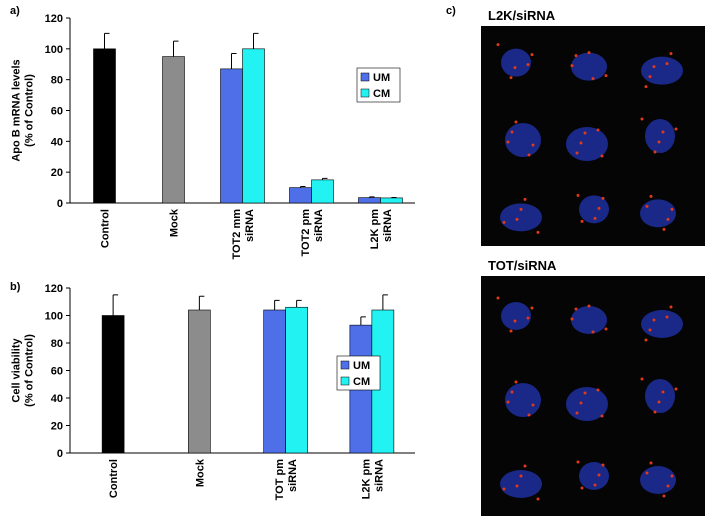 The height and width of the screenshot is (525, 706). I want to click on y-tick-label: 60, so click(57, 372).